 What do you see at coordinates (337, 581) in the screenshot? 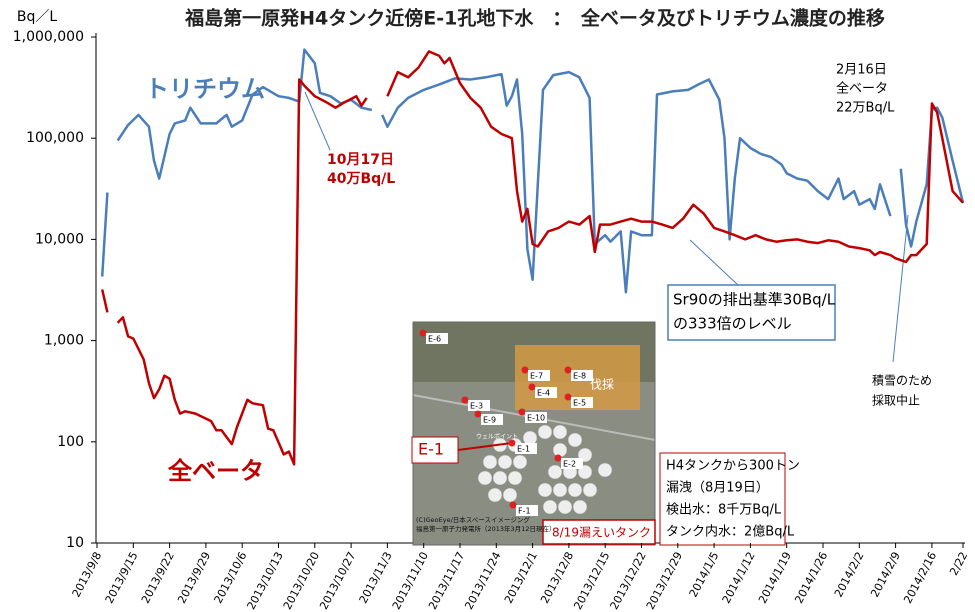
I see `x-tick-label: 2013/10/27` at bounding box center [337, 581].